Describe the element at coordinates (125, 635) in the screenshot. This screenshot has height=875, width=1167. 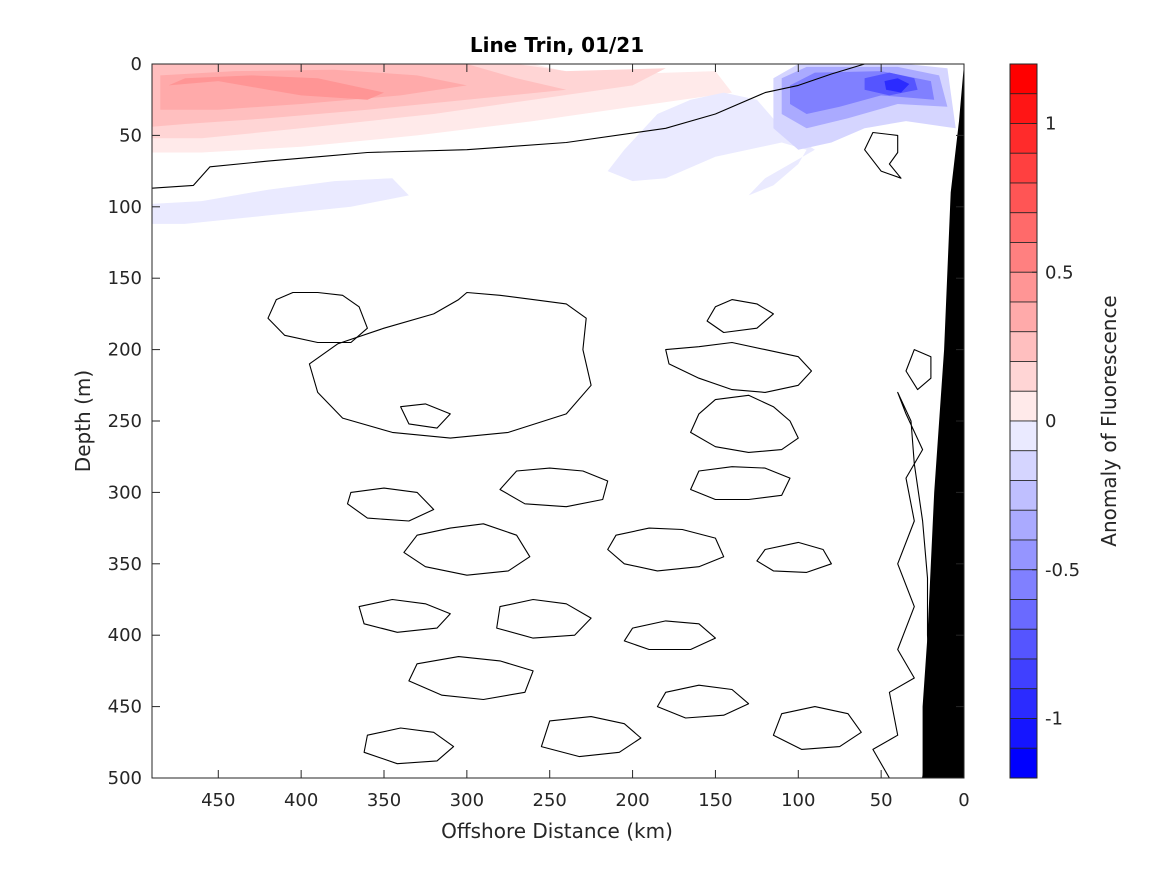
I see `y-tick-label: 400` at that location.